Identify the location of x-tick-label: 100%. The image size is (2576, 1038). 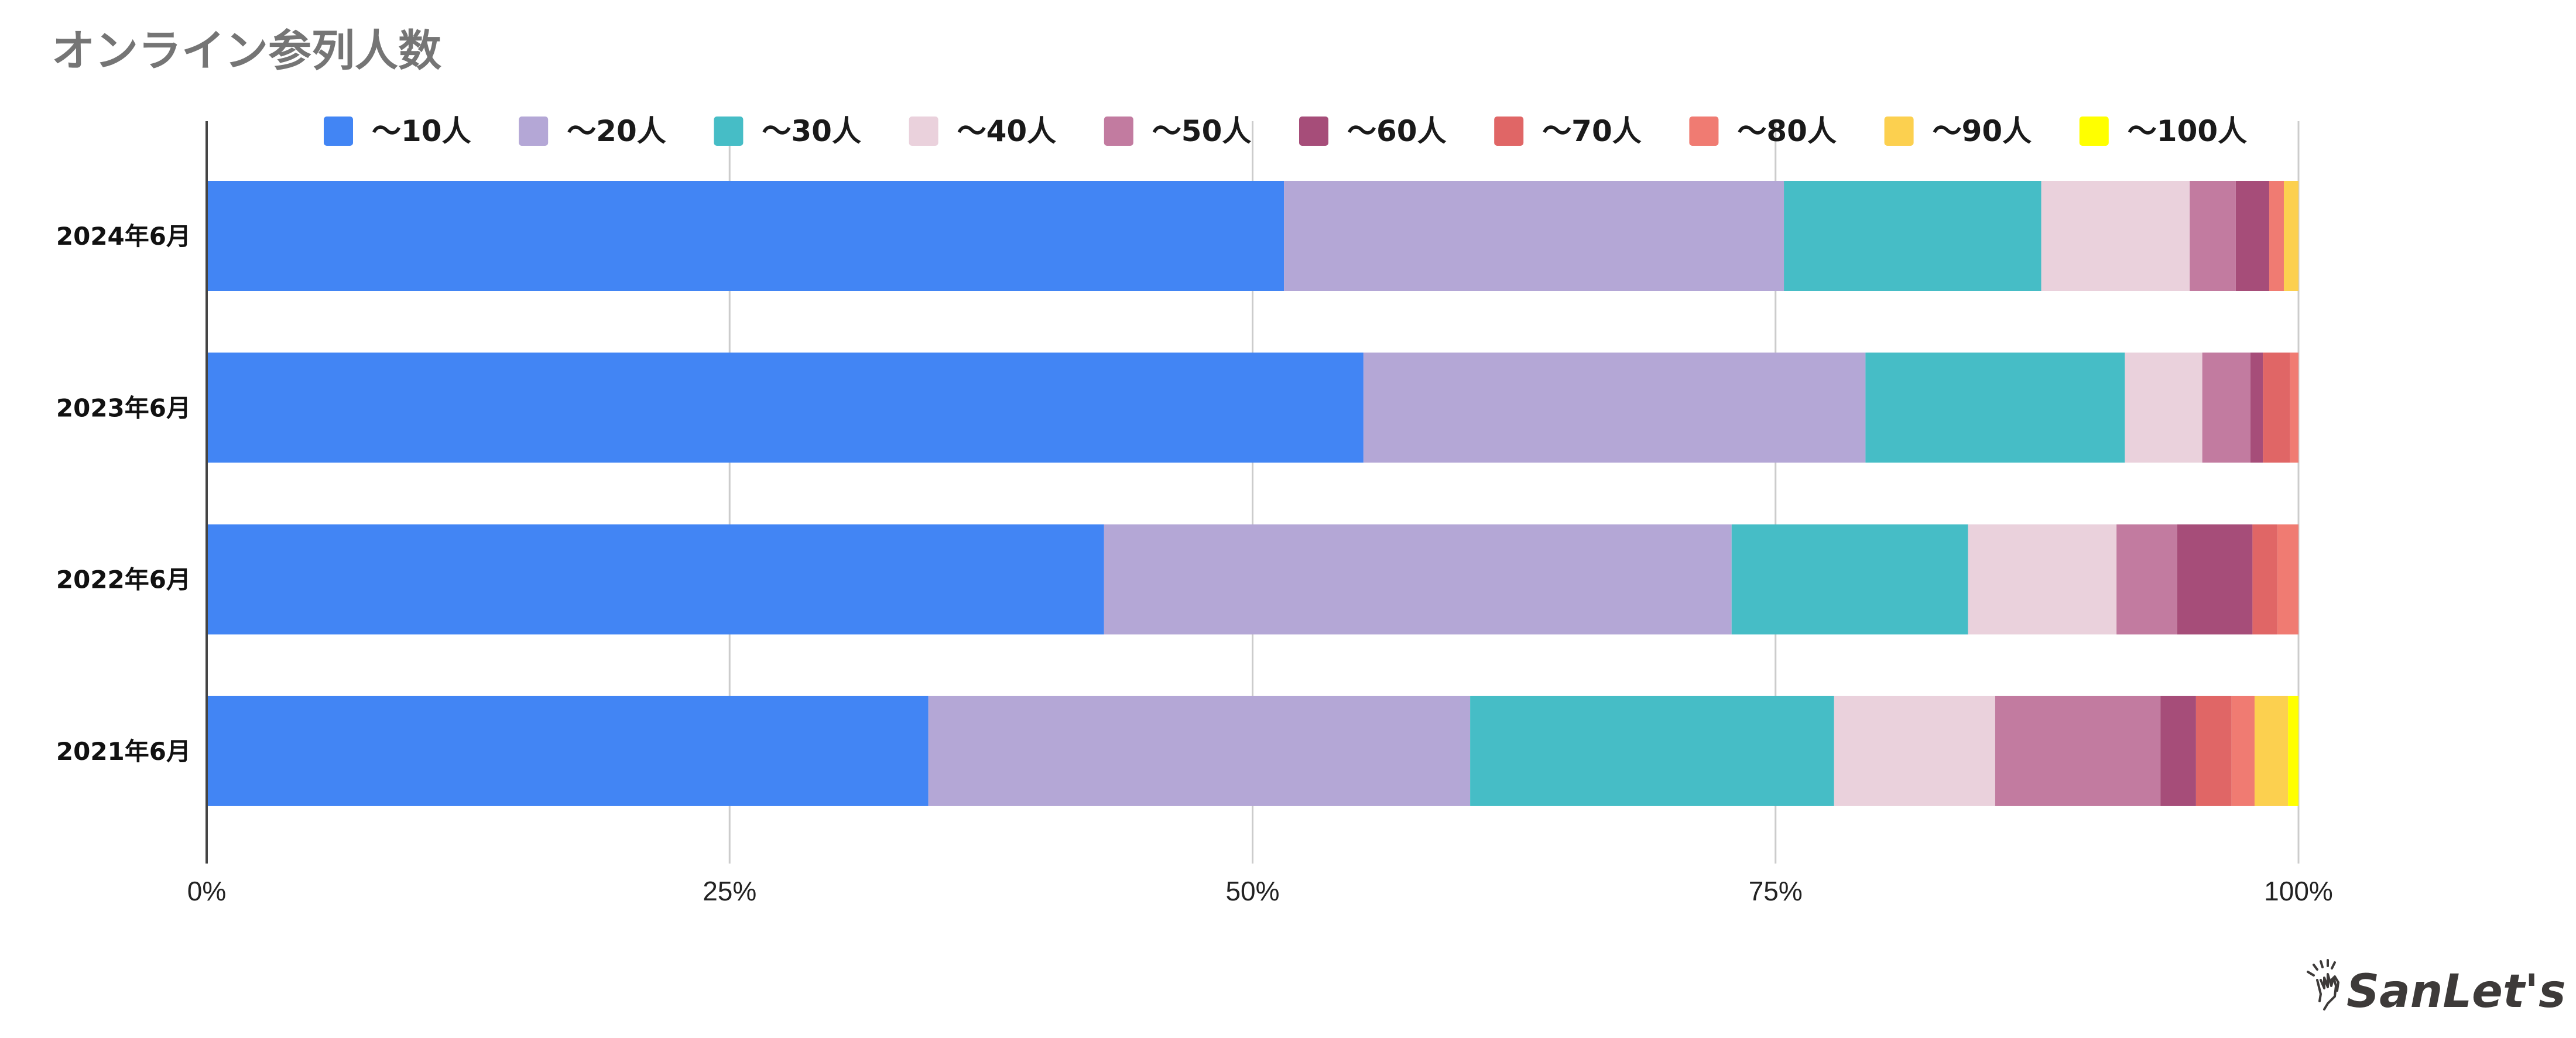
(2298, 891).